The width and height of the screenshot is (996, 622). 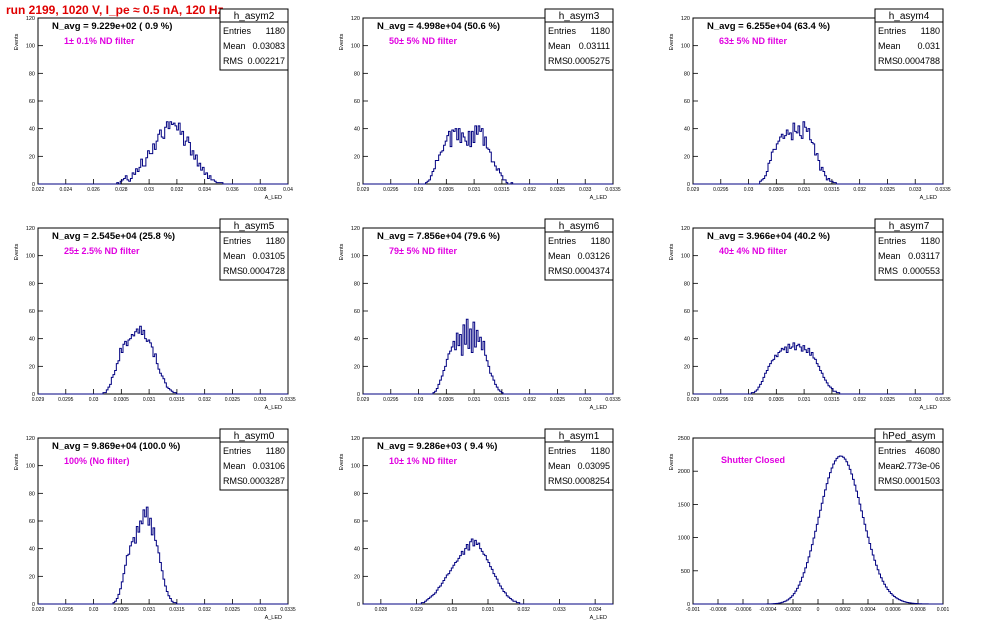 I want to click on x-tick-label: 0.0008, so click(x=918, y=610).